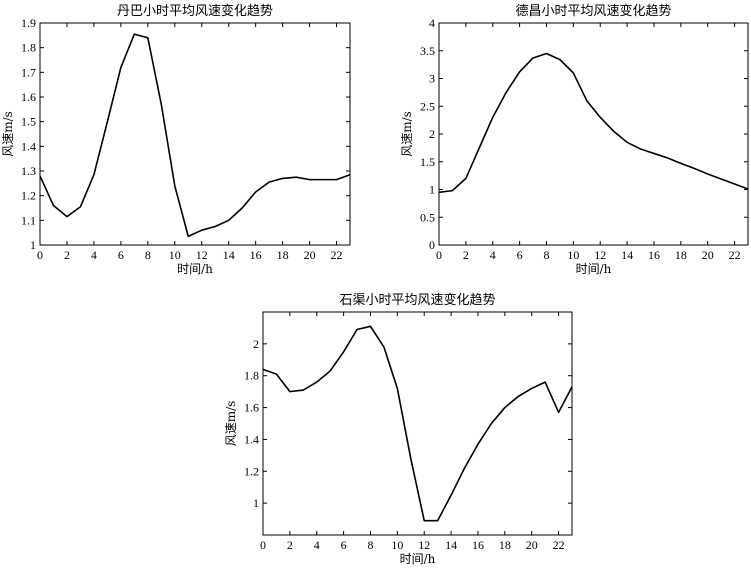  I want to click on y-tick-label: 0.5, so click(427, 217).